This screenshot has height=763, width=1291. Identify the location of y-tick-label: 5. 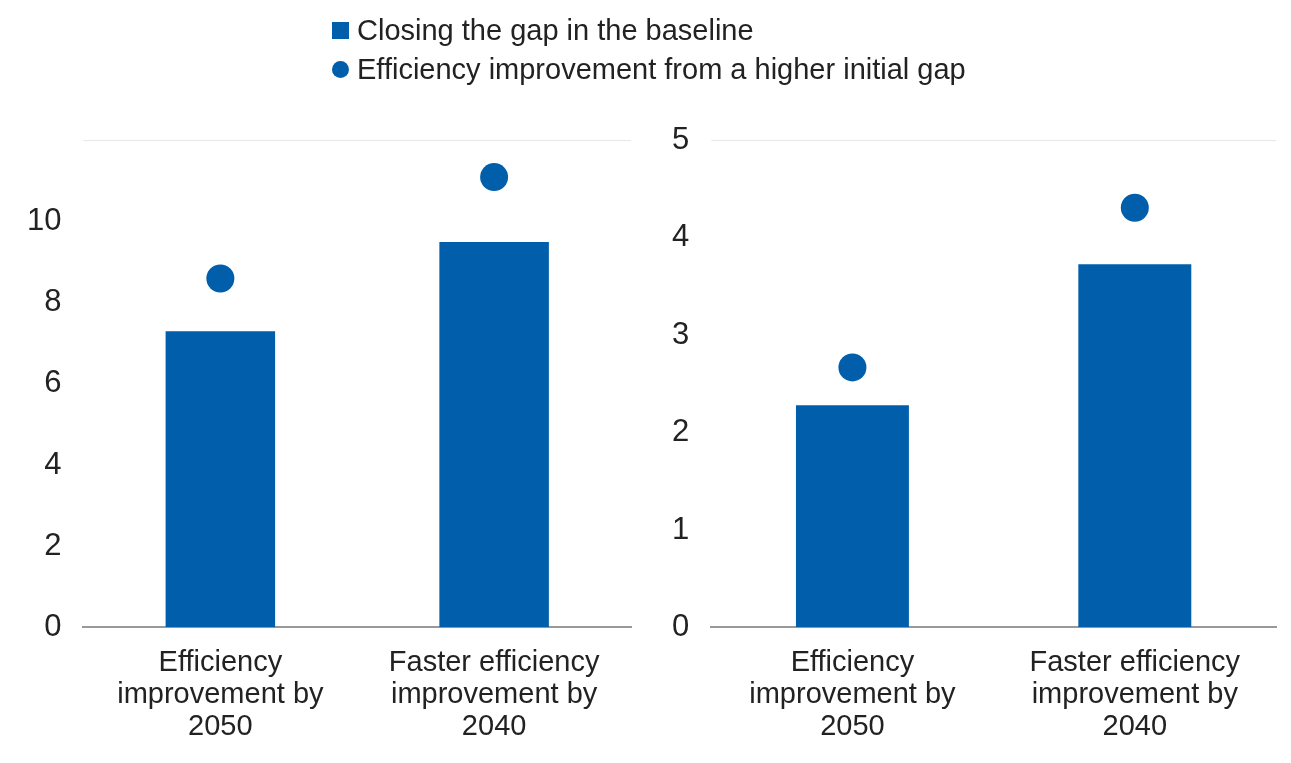
(680, 139).